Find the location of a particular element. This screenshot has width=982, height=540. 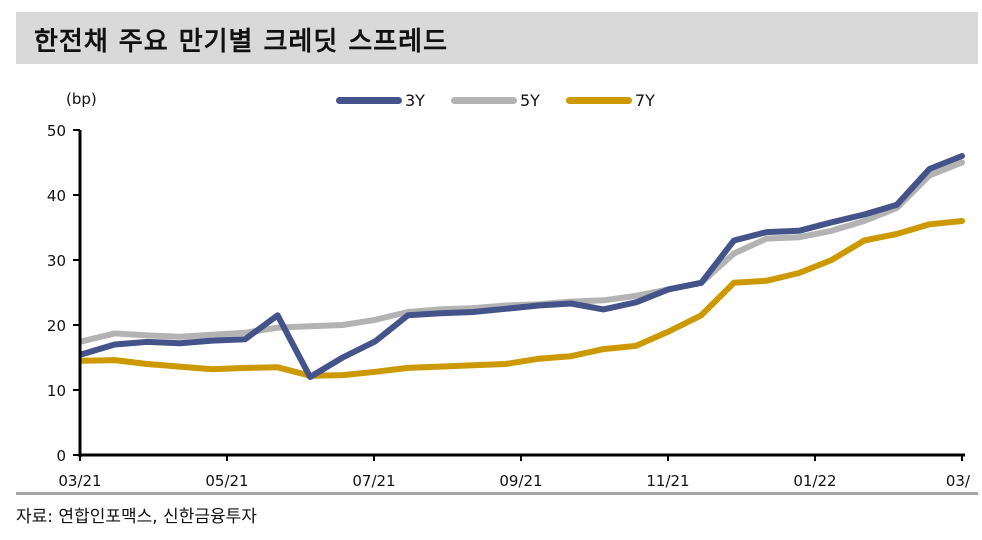

y-axis-unit-label: (bp) is located at coordinates (81, 99).